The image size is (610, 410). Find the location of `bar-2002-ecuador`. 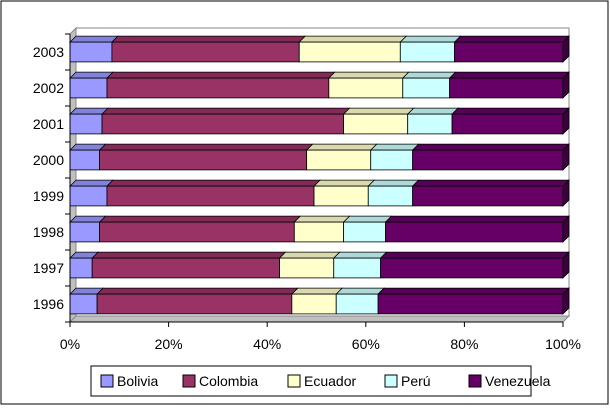

bar-2002-ecuador is located at coordinates (368, 85).